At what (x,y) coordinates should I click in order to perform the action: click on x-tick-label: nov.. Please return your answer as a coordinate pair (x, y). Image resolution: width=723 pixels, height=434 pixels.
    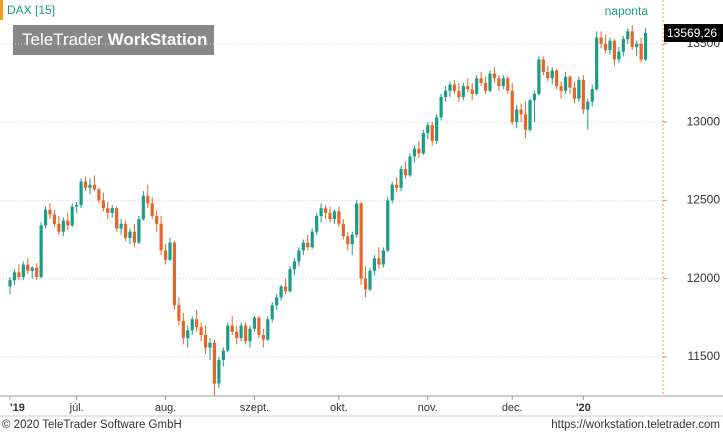
    Looking at the image, I should click on (428, 408).